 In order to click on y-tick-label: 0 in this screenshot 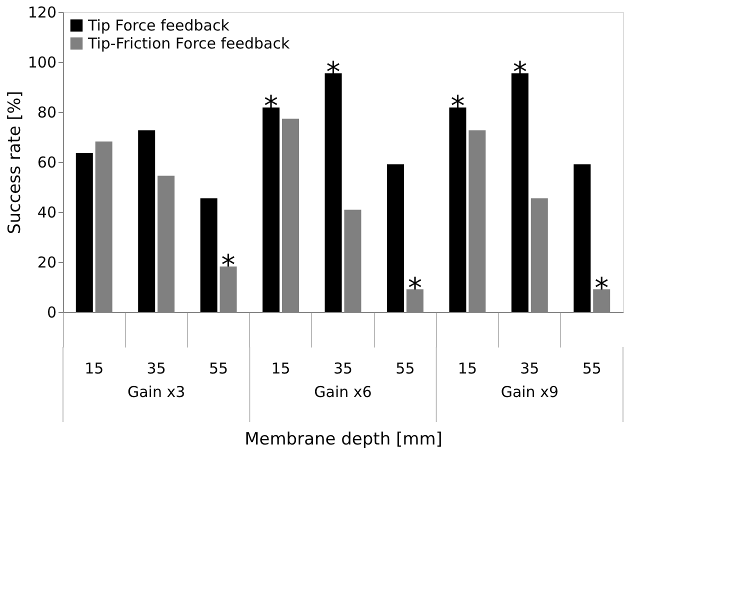, I will do `click(51, 313)`.